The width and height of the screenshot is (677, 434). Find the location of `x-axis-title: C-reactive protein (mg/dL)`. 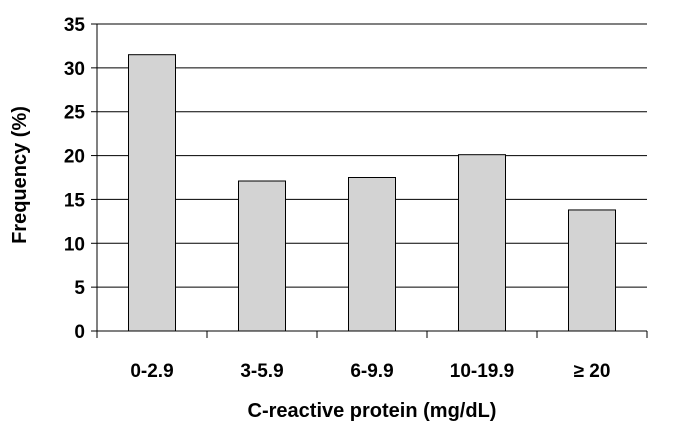

x-axis-title: C-reactive protein (mg/dL) is located at coordinates (372, 411).